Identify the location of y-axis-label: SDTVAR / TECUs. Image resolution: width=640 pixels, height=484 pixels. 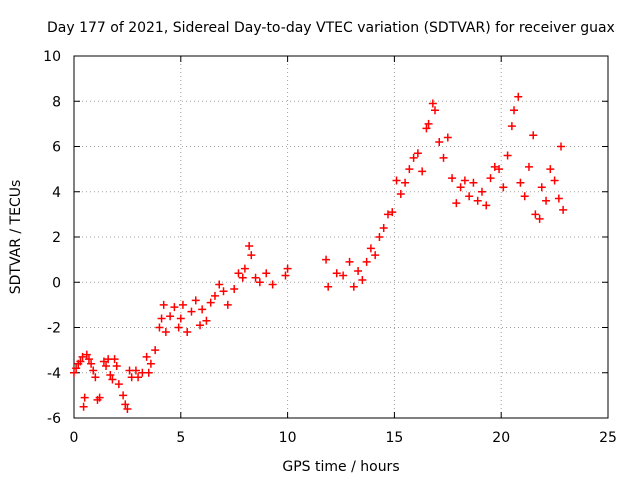
(16, 237).